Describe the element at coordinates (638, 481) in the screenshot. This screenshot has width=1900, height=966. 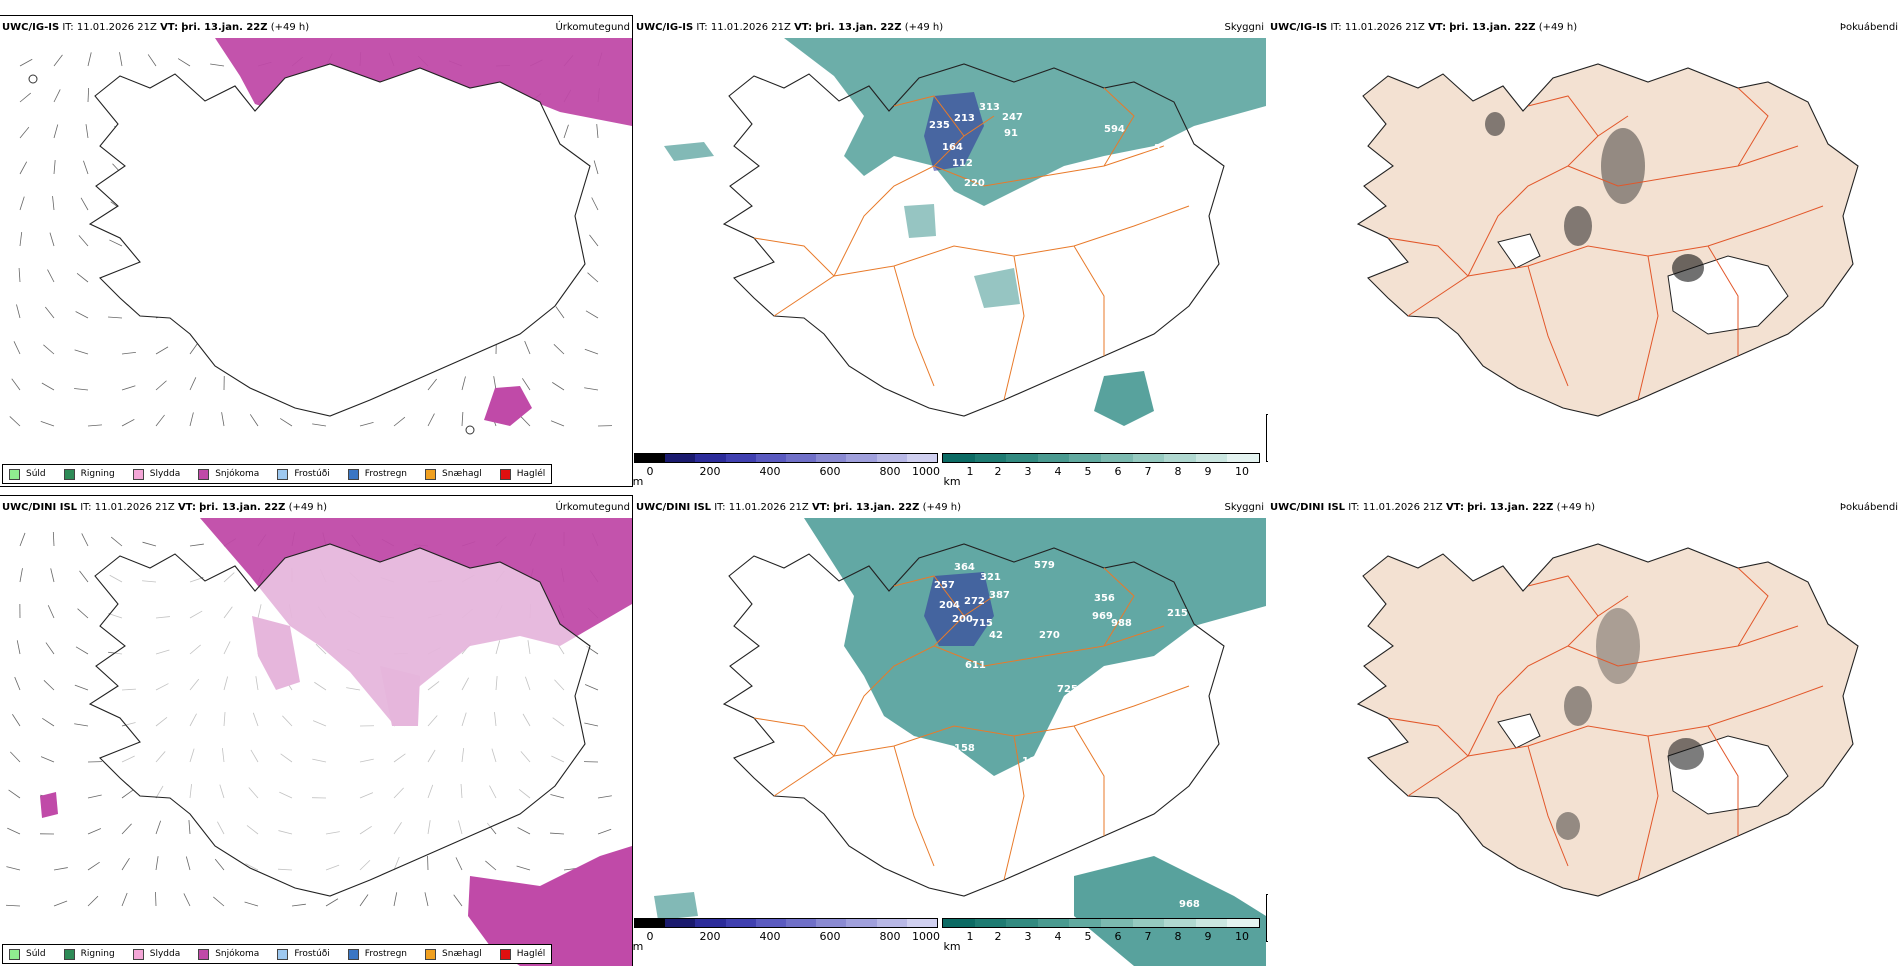
I see `scale-unit: m` at that location.